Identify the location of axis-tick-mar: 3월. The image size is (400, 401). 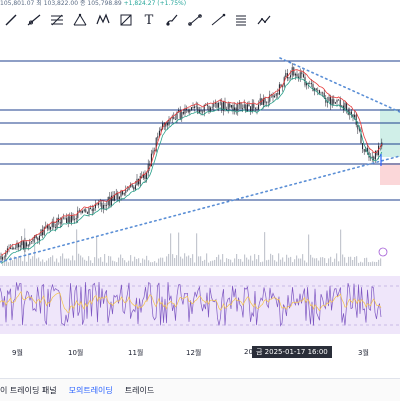
(363, 353).